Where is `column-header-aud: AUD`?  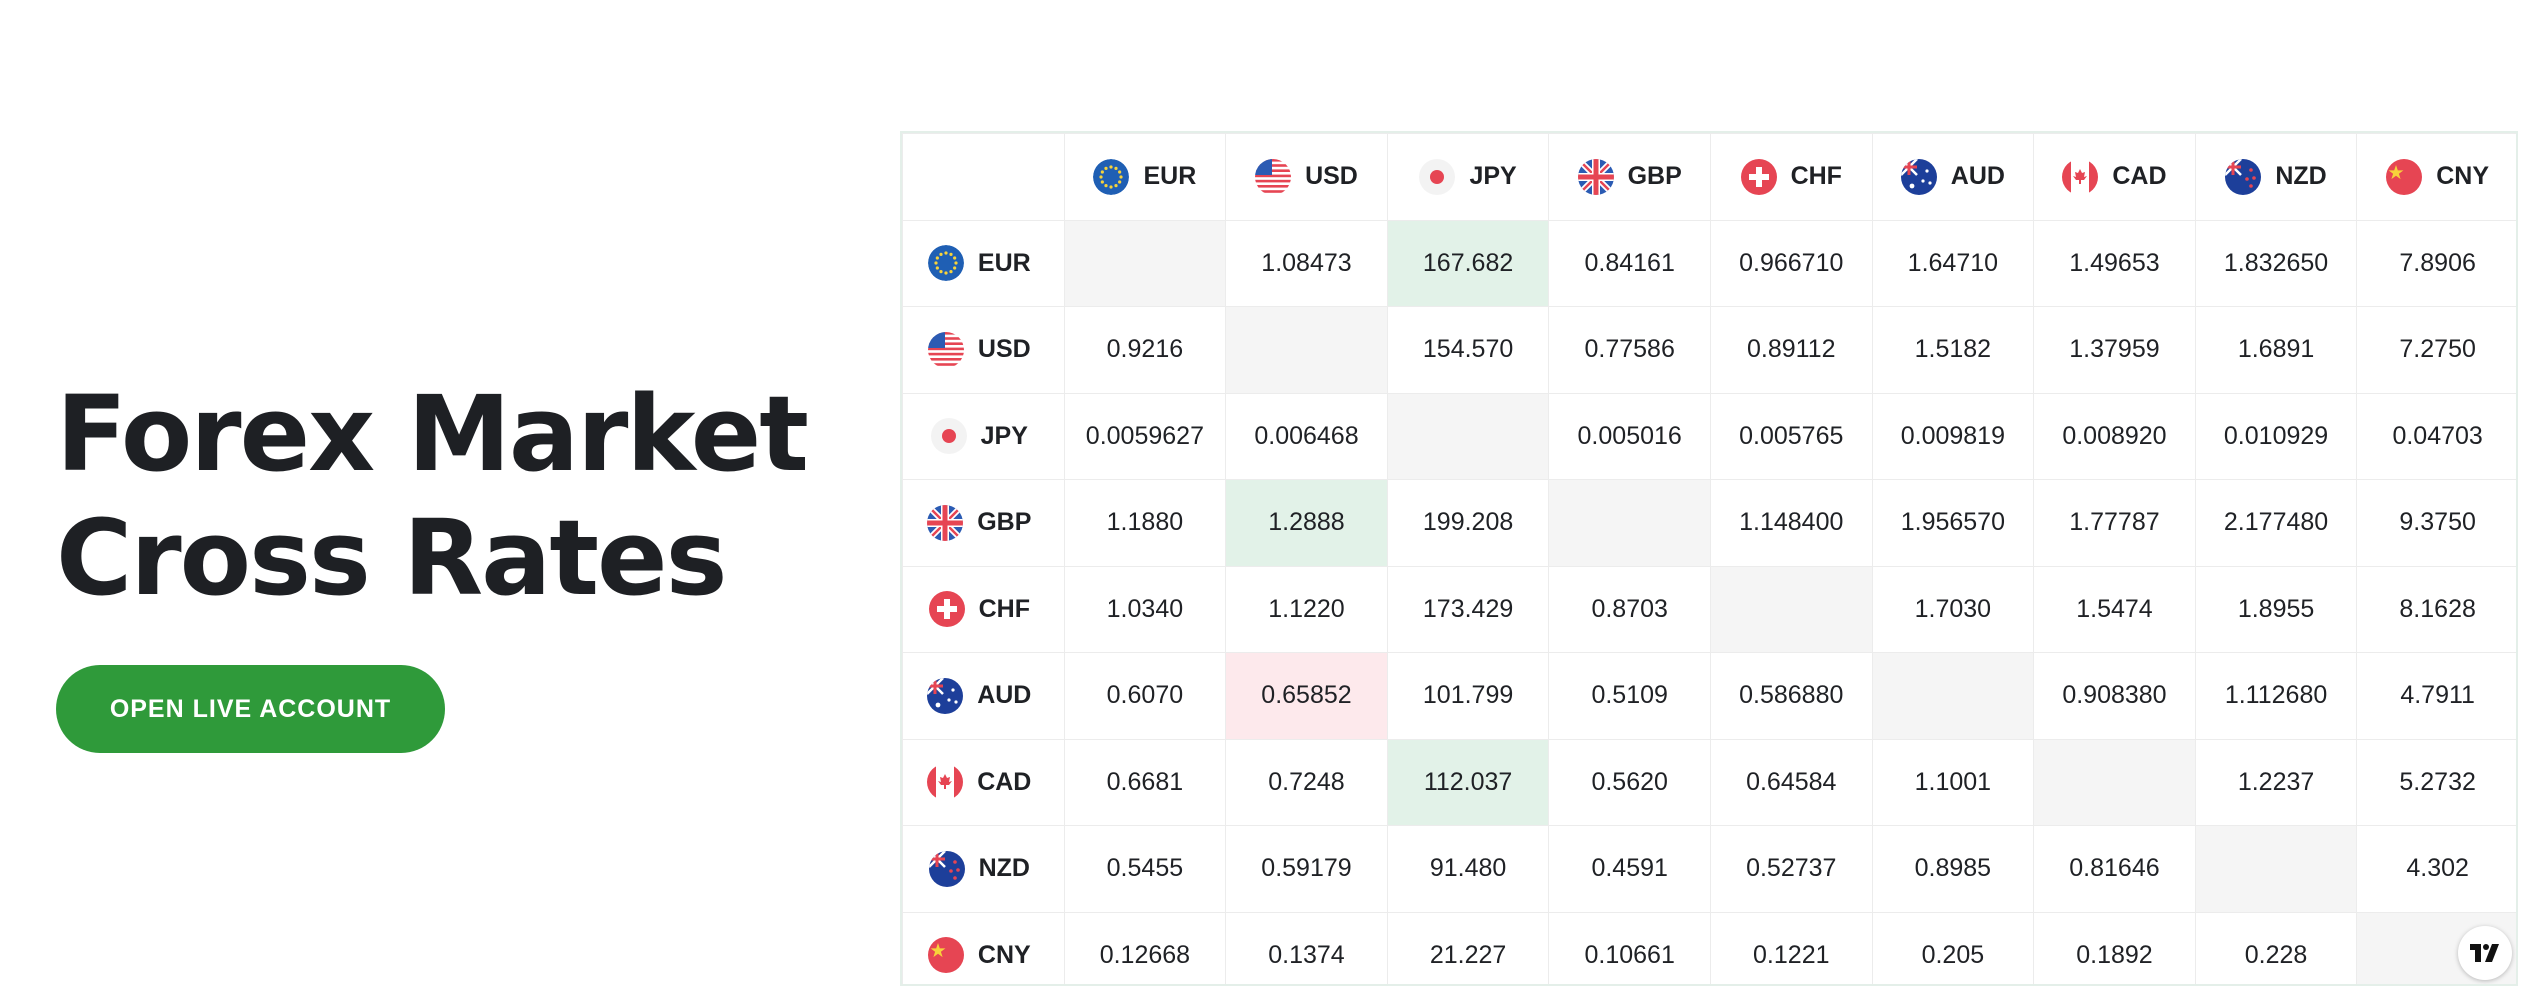 column-header-aud: AUD is located at coordinates (1953, 177).